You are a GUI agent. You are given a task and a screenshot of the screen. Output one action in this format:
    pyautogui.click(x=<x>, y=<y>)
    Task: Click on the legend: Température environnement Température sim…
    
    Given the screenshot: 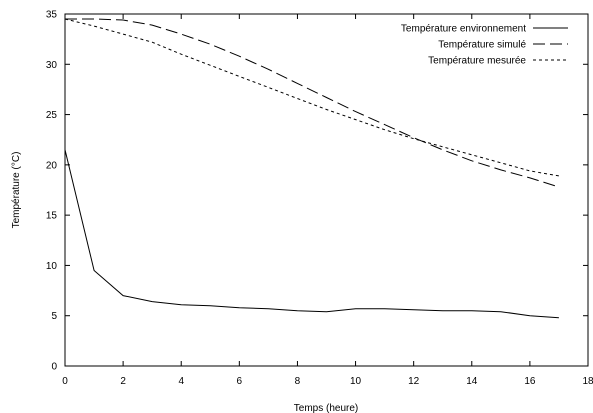 What is the action you would take?
    pyautogui.click(x=484, y=45)
    